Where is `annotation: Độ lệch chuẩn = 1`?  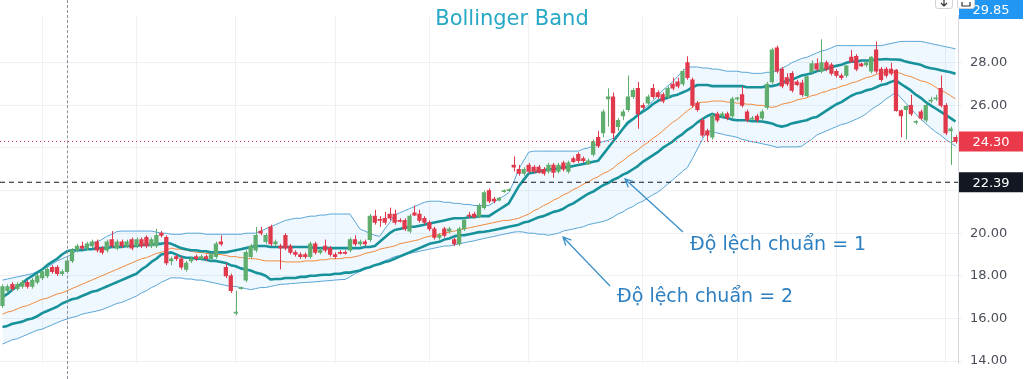 annotation: Độ lệch chuẩn = 1 is located at coordinates (778, 243).